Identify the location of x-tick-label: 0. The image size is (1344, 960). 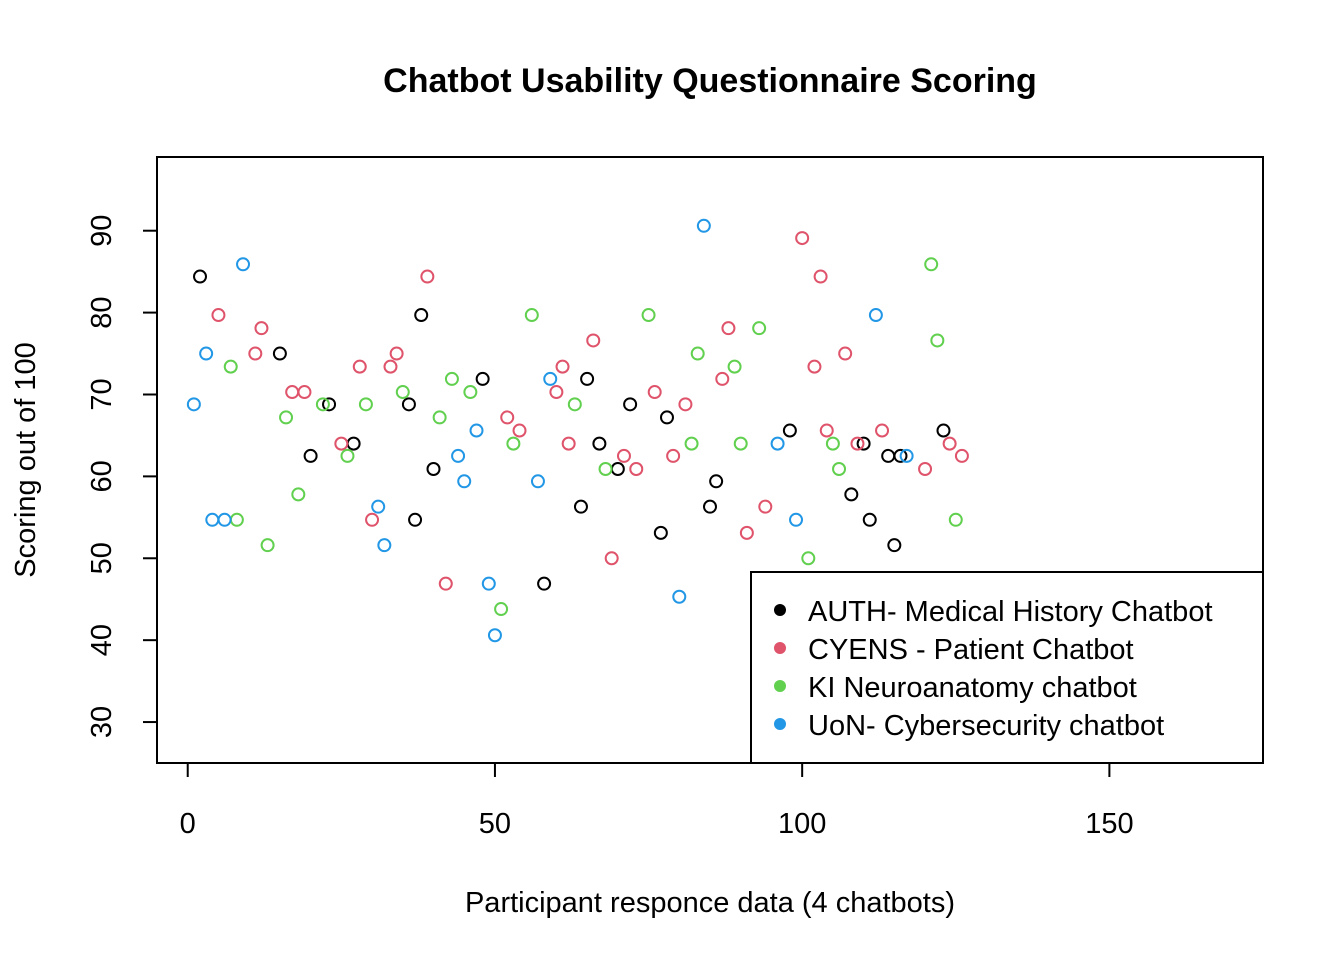
(188, 824).